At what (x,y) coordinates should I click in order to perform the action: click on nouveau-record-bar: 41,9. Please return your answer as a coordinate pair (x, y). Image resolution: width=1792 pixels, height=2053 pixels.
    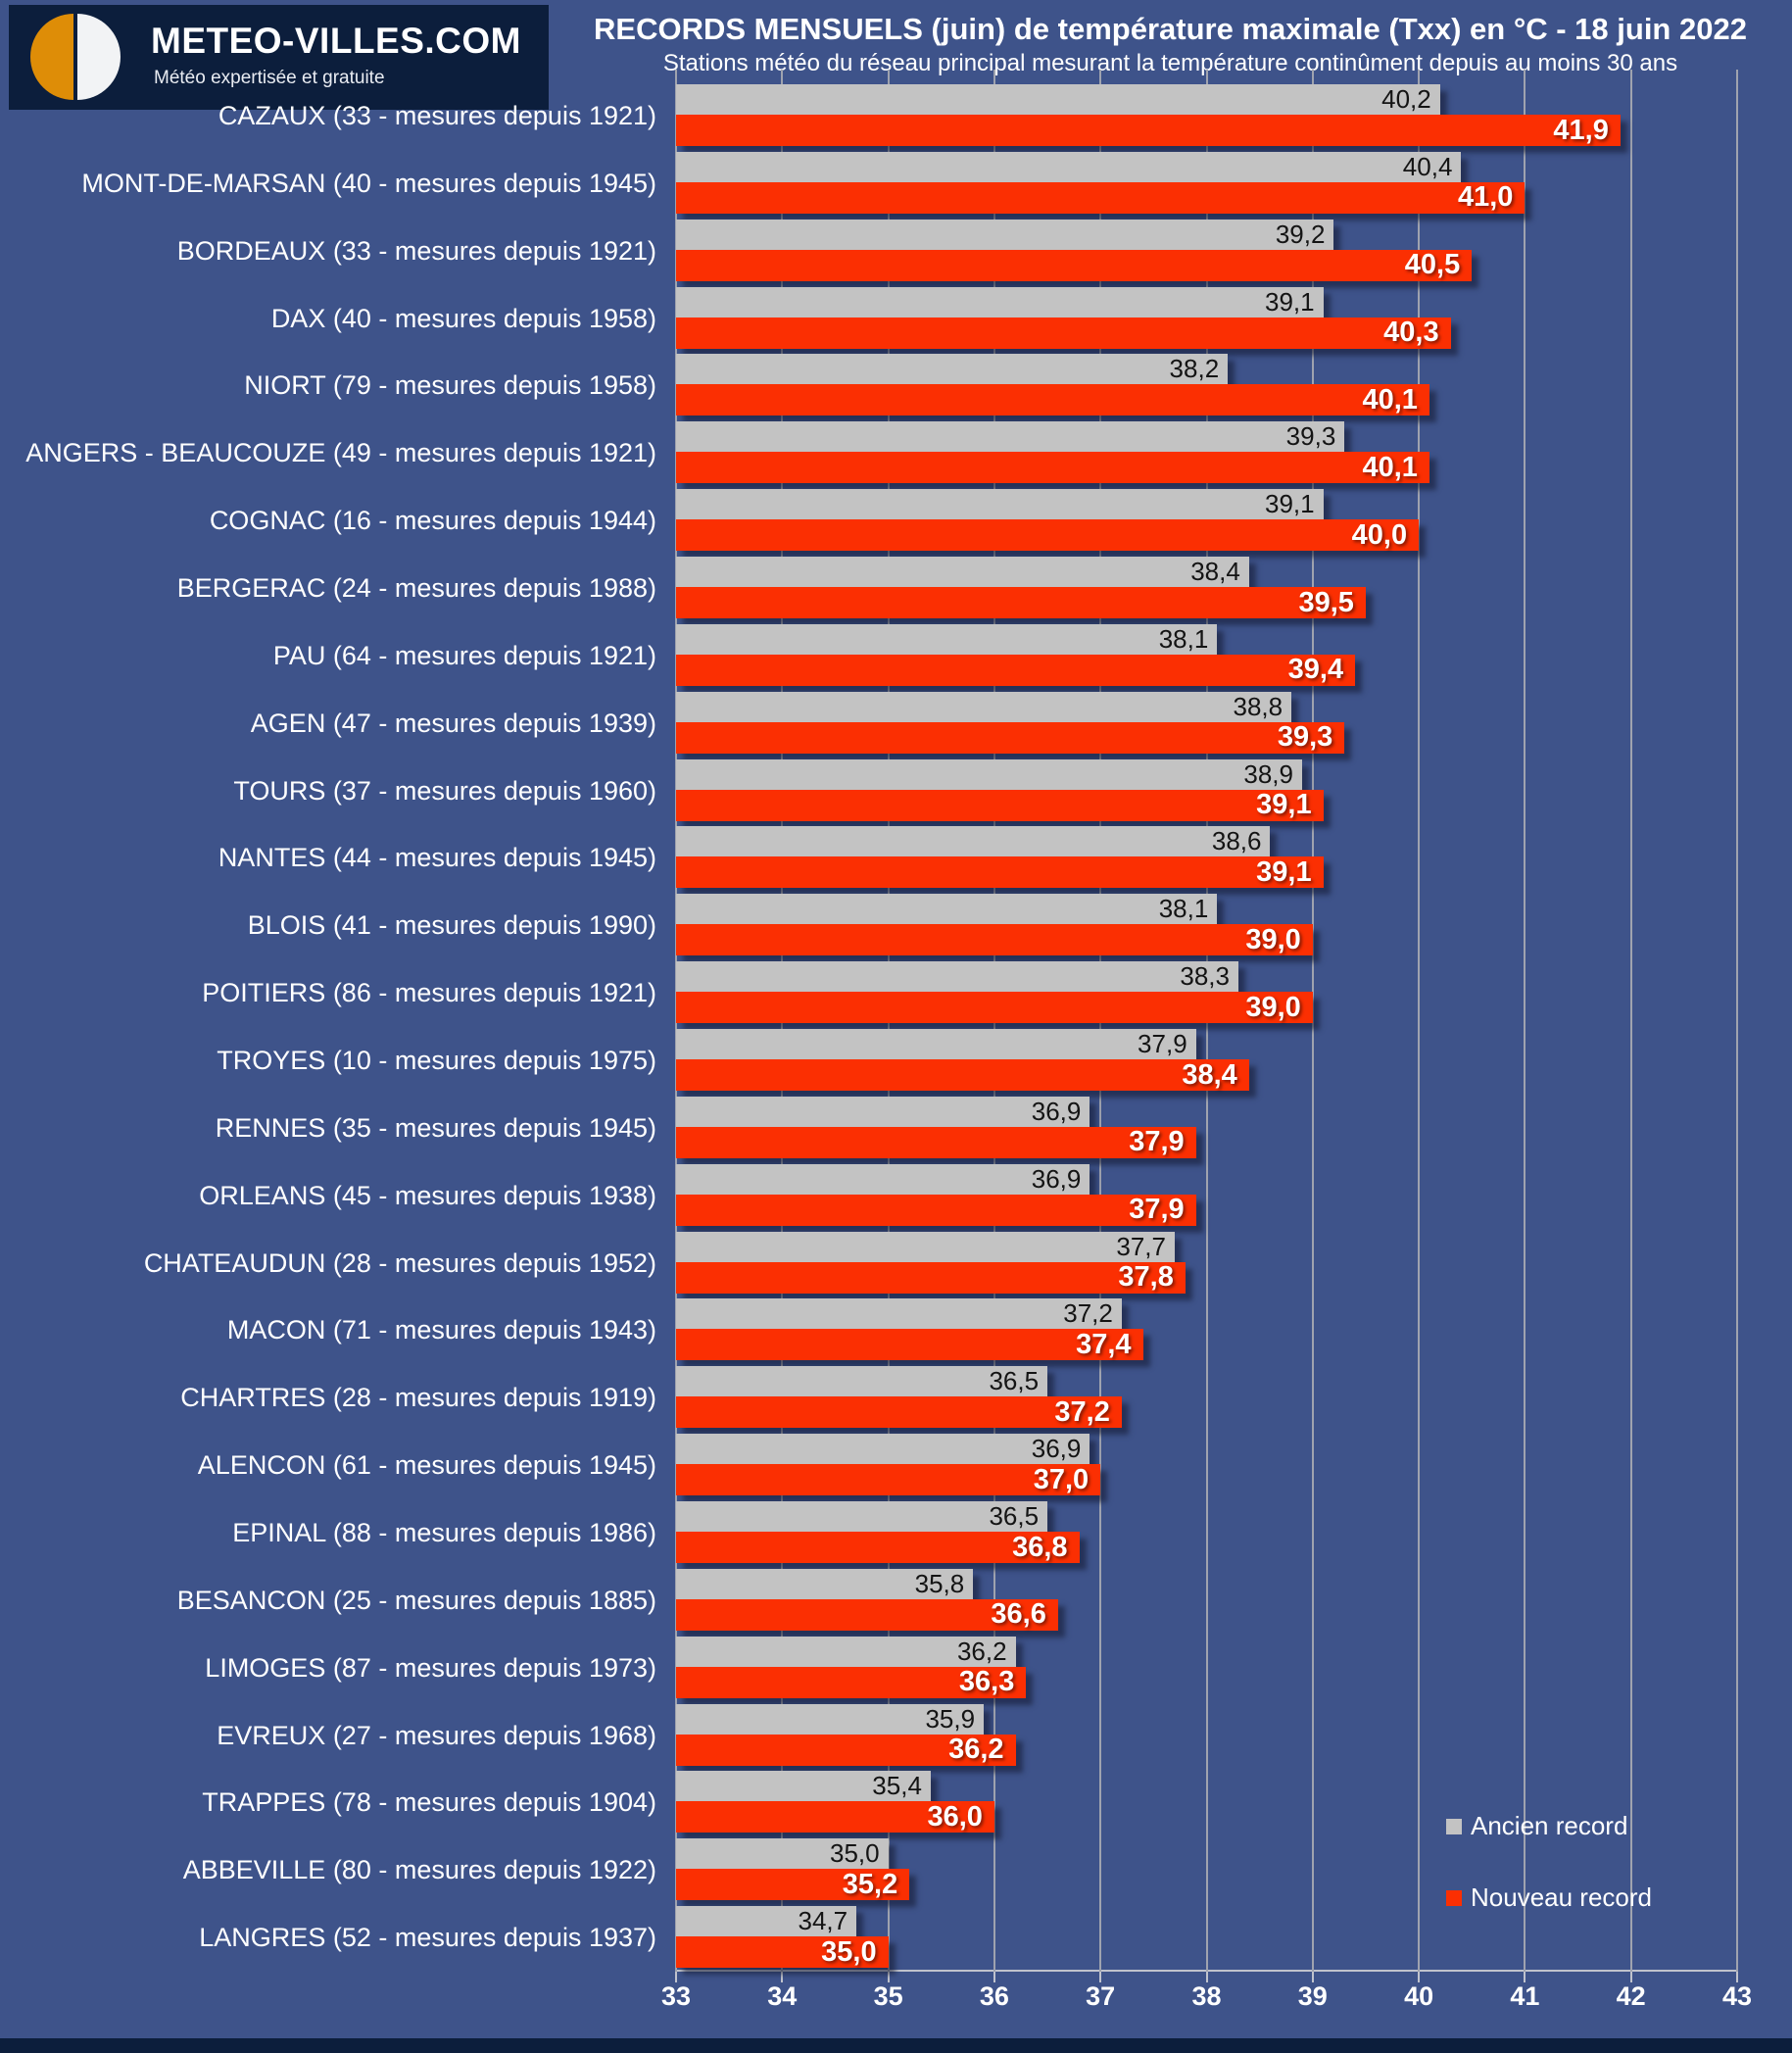
    Looking at the image, I should click on (1148, 130).